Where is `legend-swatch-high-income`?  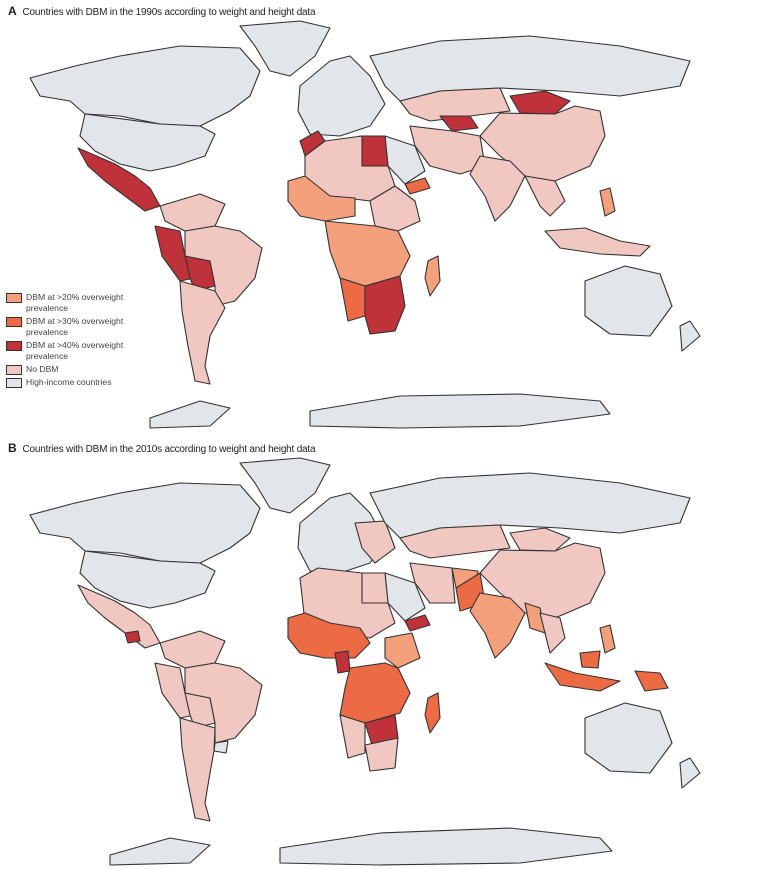 legend-swatch-high-income is located at coordinates (14, 383).